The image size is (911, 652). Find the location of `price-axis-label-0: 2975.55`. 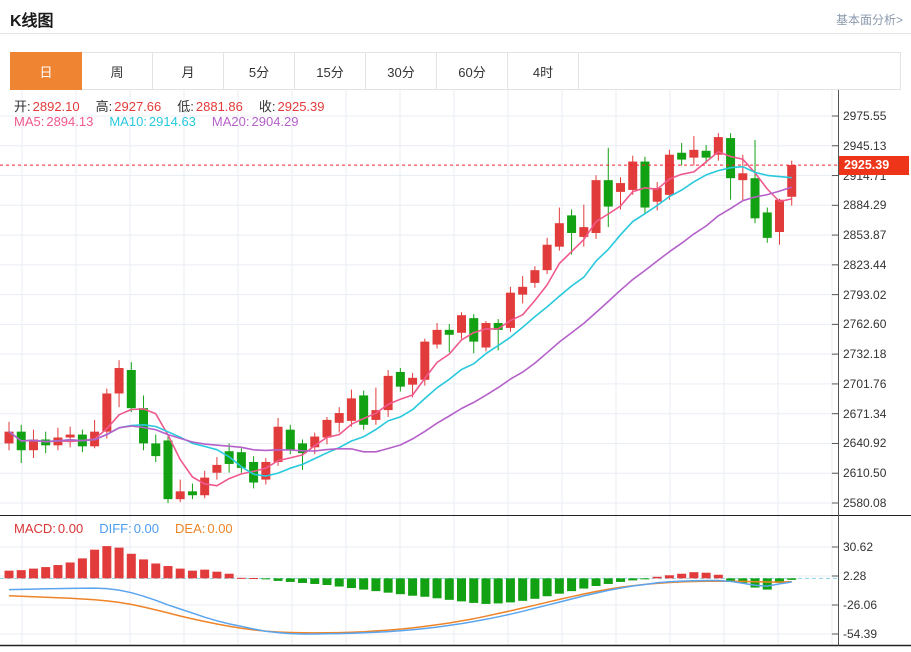

price-axis-label-0: 2975.55 is located at coordinates (865, 116).